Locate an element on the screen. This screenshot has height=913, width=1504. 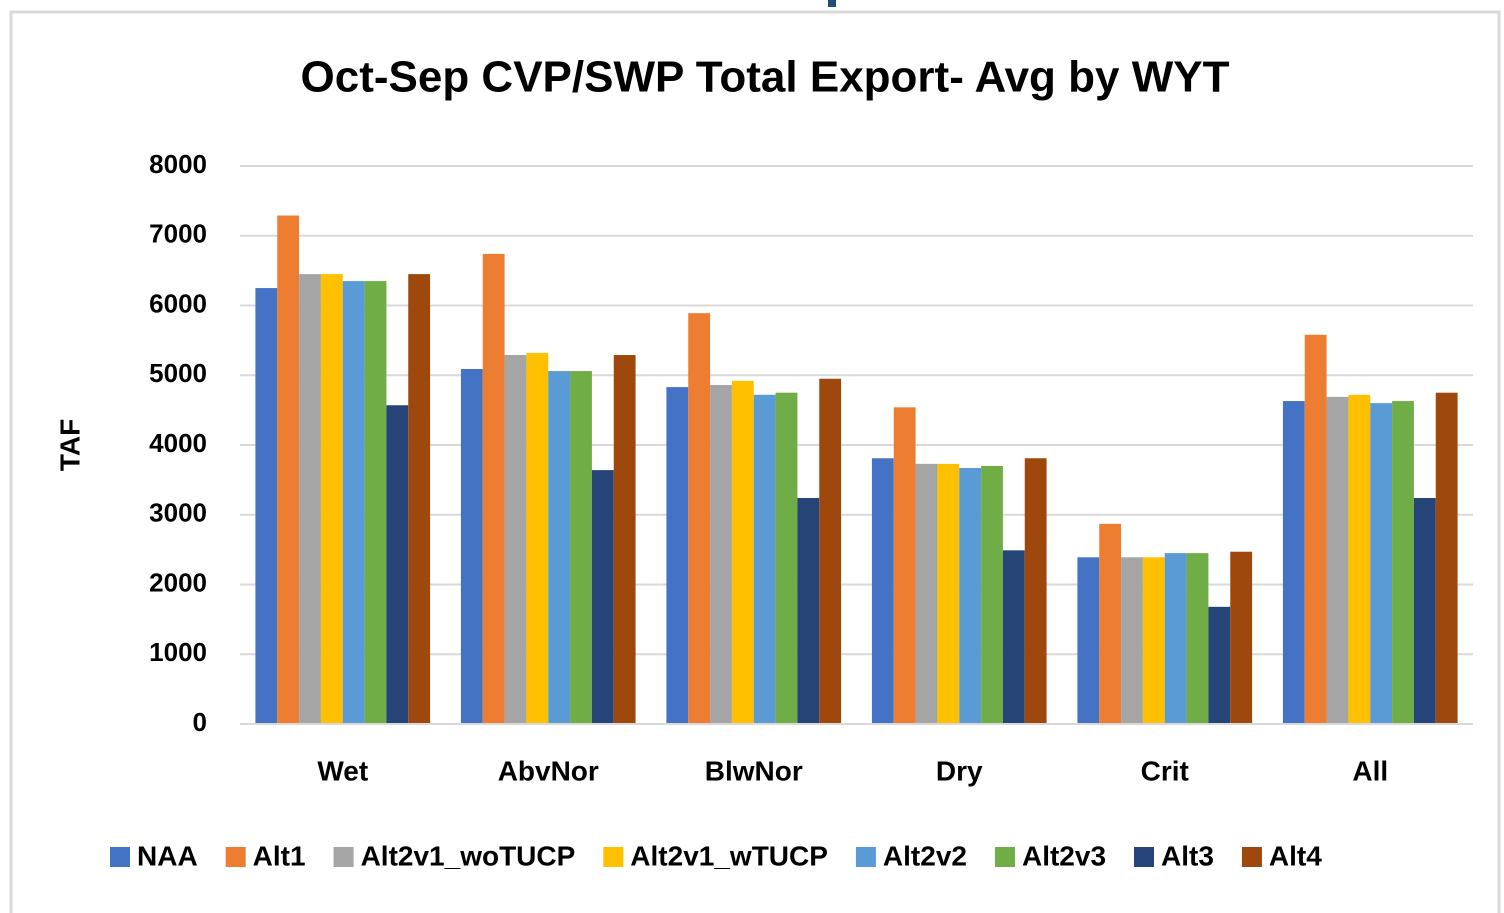
x-tick-label: All is located at coordinates (1370, 770).